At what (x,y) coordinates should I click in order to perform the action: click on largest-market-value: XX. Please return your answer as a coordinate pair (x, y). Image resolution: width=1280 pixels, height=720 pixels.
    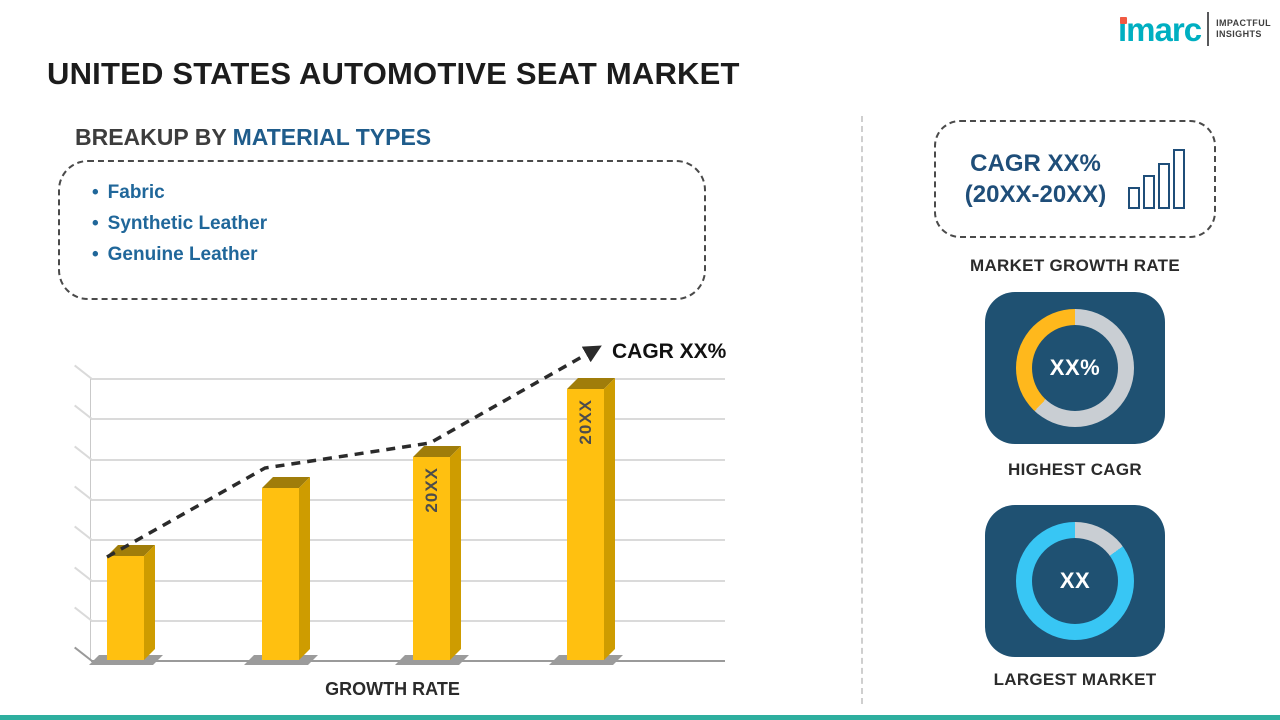
    Looking at the image, I should click on (1075, 580).